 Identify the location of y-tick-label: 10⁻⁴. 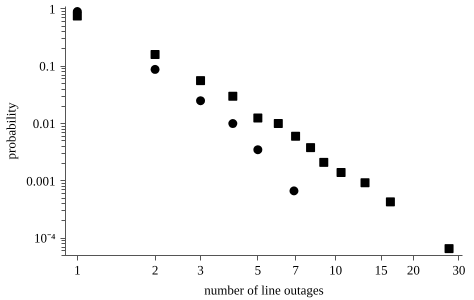
(45, 238).